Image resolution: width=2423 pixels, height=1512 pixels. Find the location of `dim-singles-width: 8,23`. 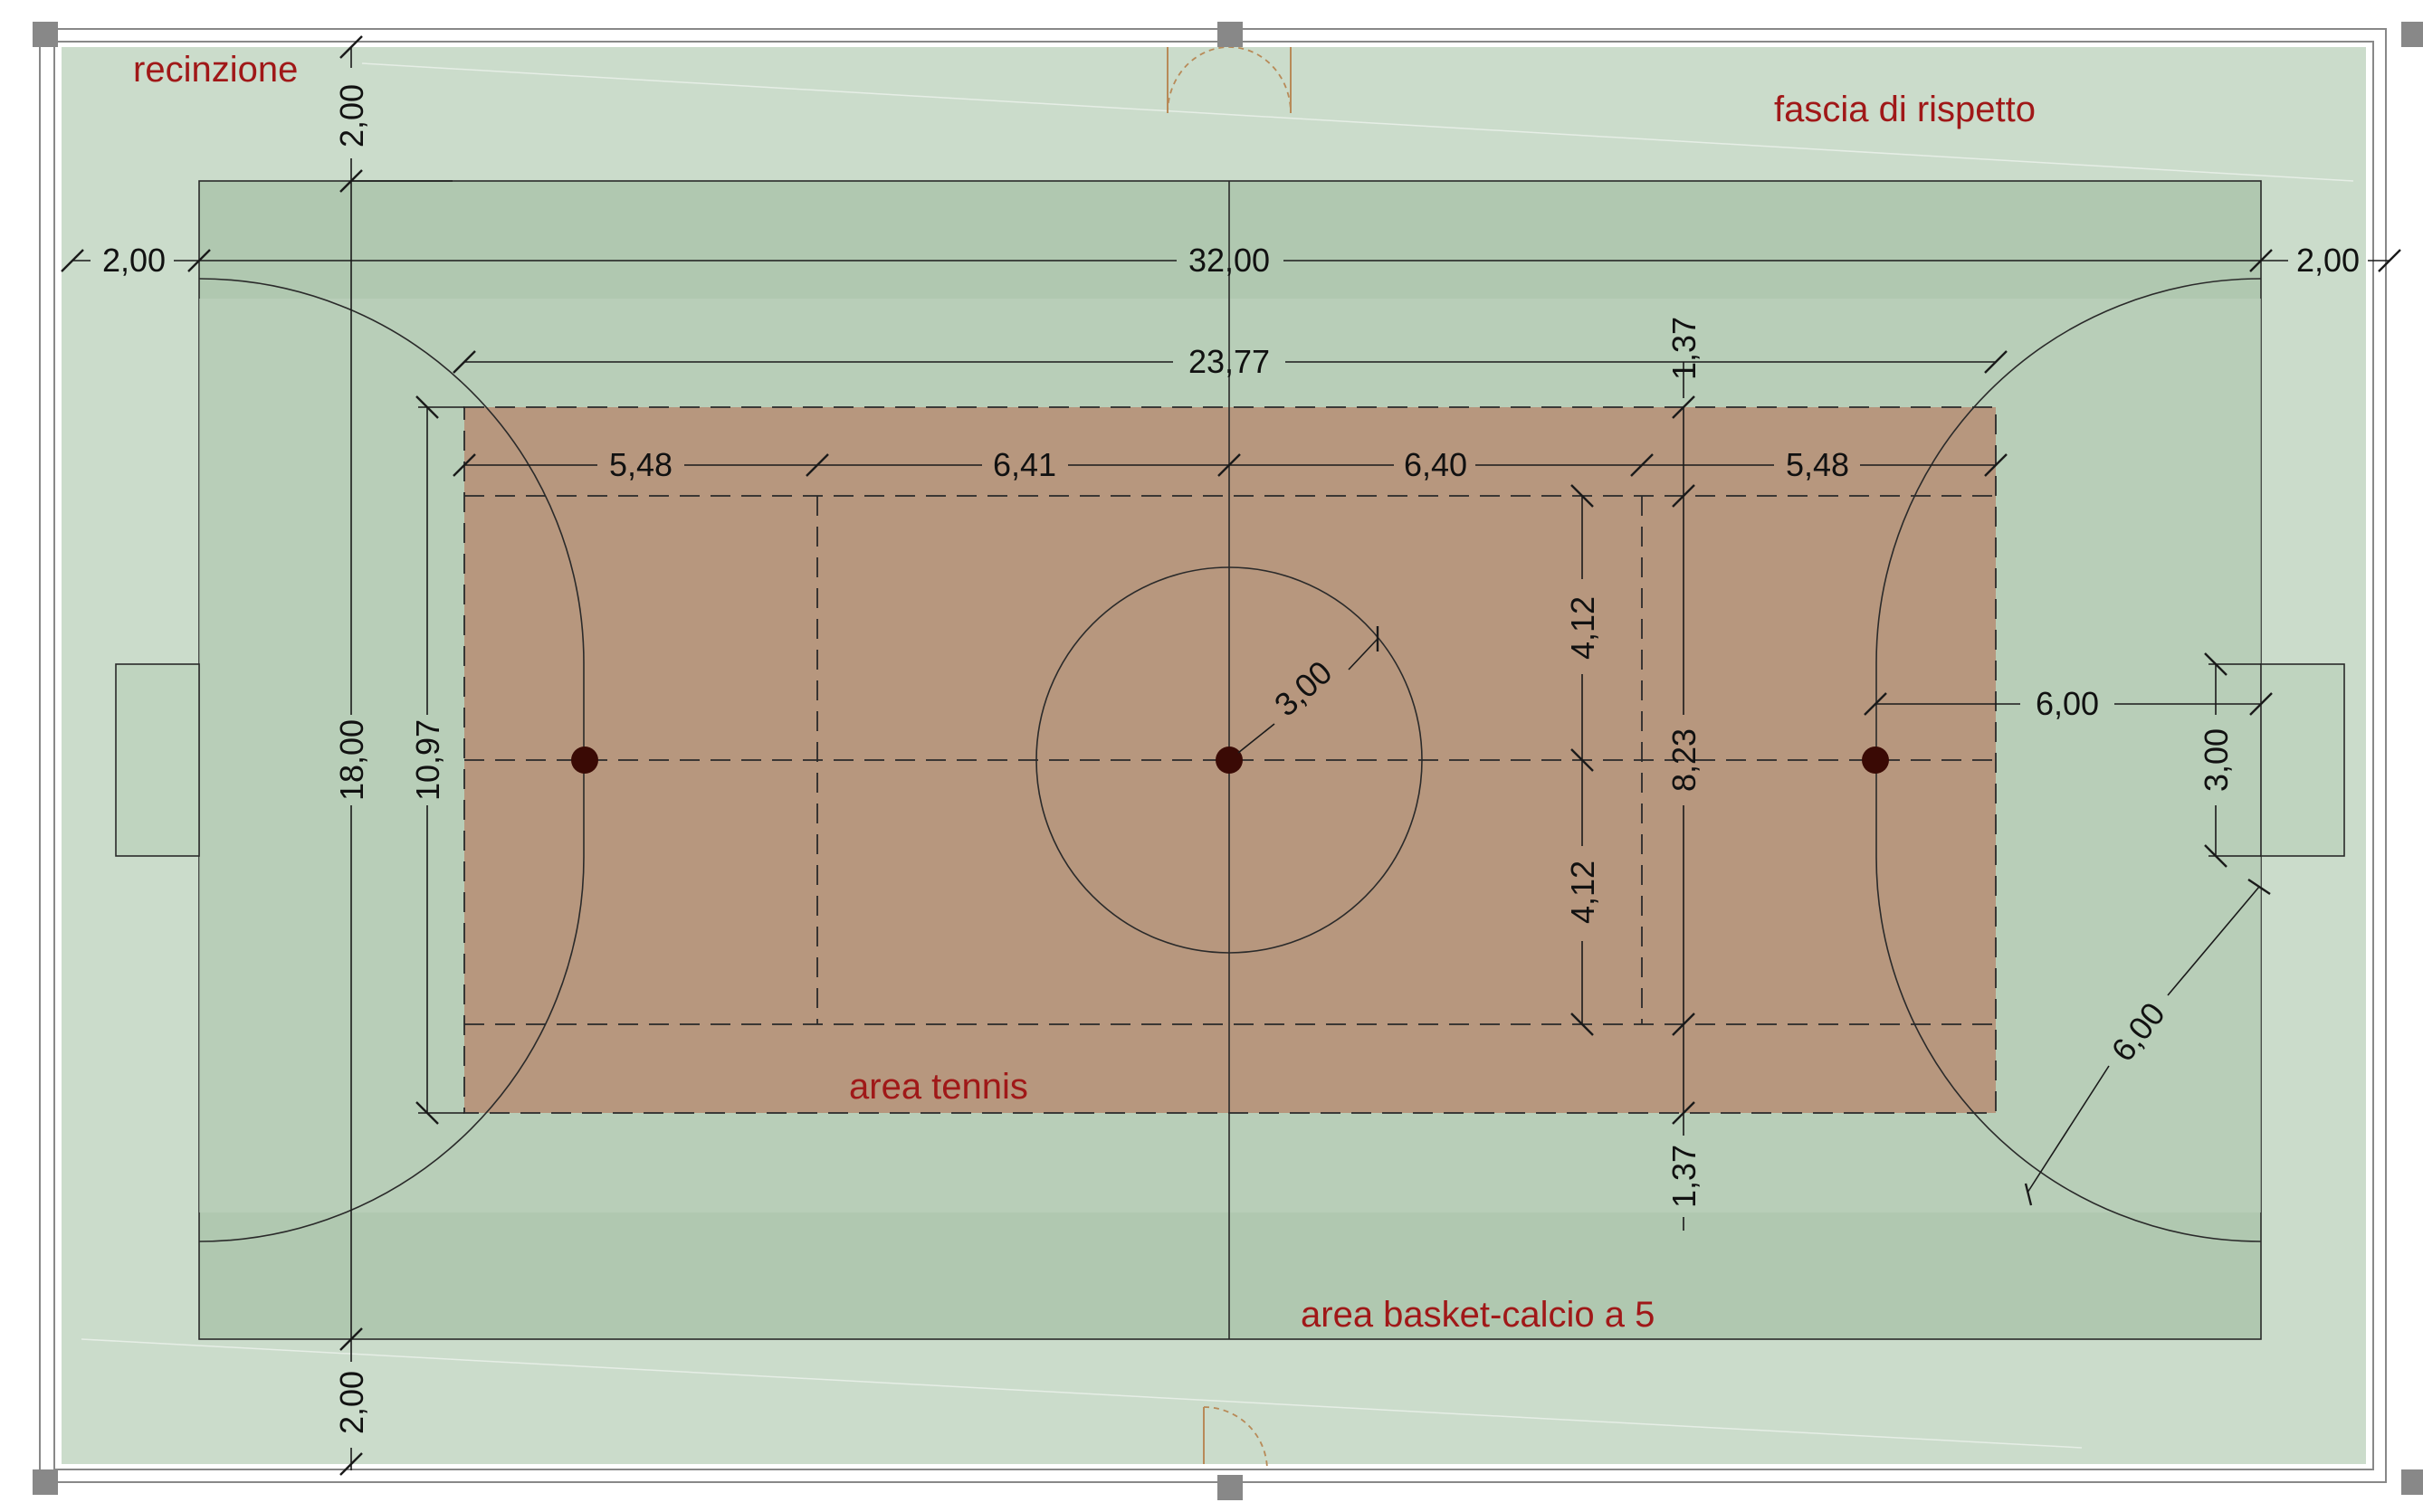

dim-singles-width: 8,23 is located at coordinates (1684, 760).